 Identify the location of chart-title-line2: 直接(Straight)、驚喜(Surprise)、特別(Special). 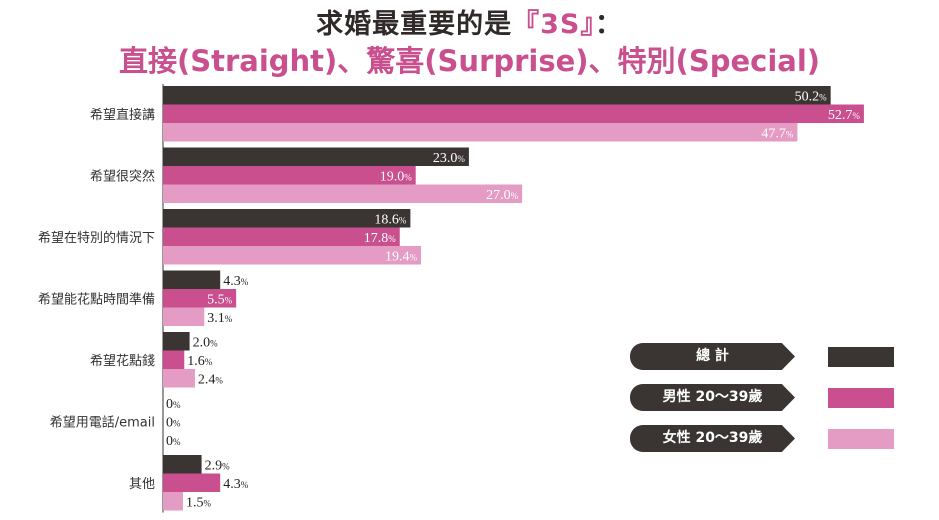
(469, 61).